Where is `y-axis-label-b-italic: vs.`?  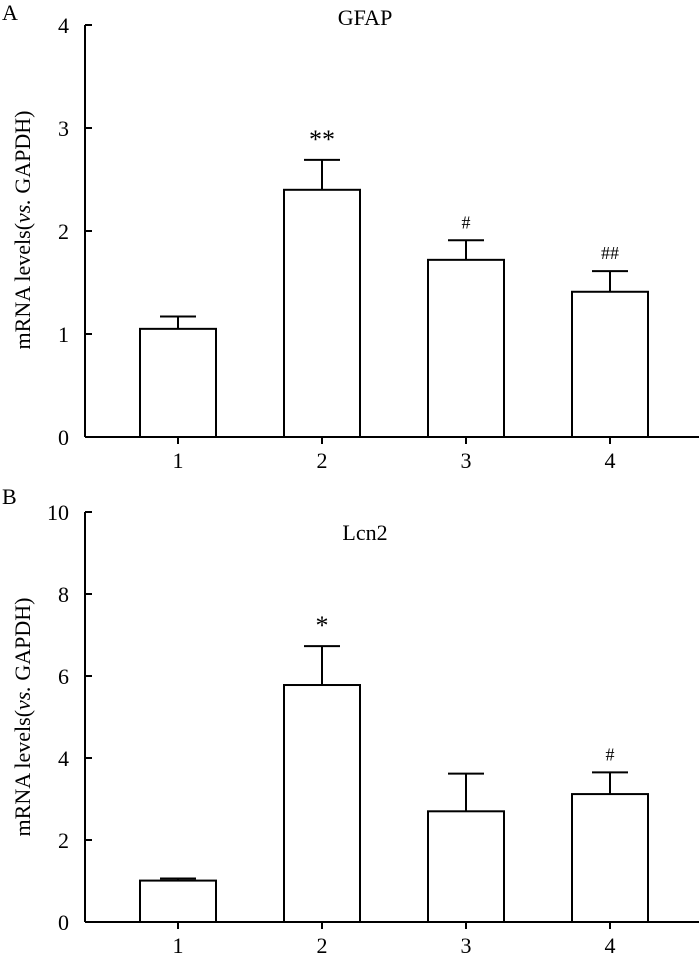 y-axis-label-b-italic: vs. is located at coordinates (22, 698).